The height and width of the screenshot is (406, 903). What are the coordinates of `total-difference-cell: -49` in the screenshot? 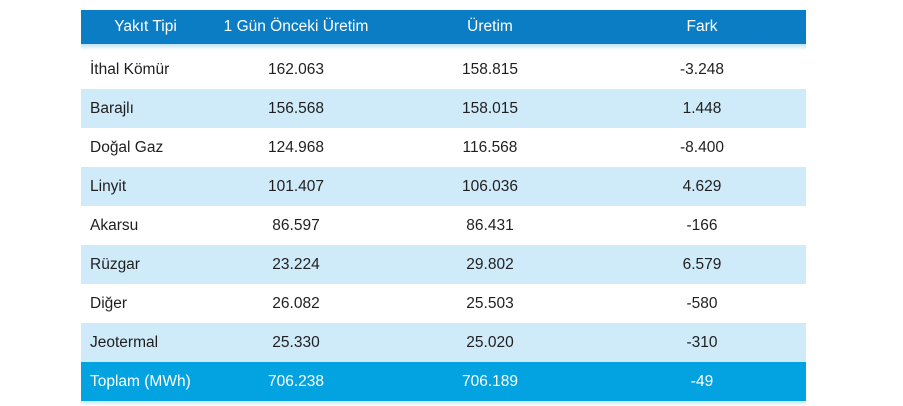 It's located at (702, 381).